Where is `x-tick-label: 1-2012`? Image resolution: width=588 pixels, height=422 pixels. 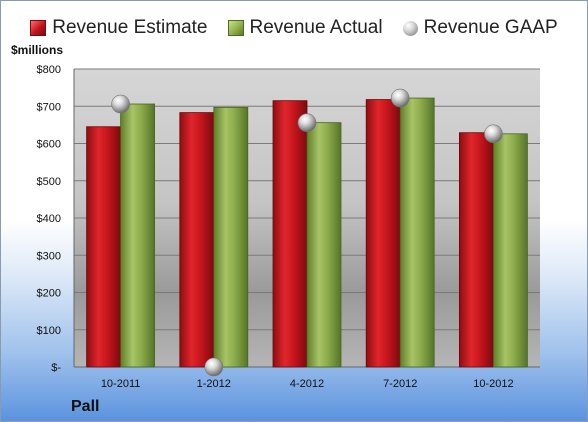 x-tick-label: 1-2012 is located at coordinates (214, 384).